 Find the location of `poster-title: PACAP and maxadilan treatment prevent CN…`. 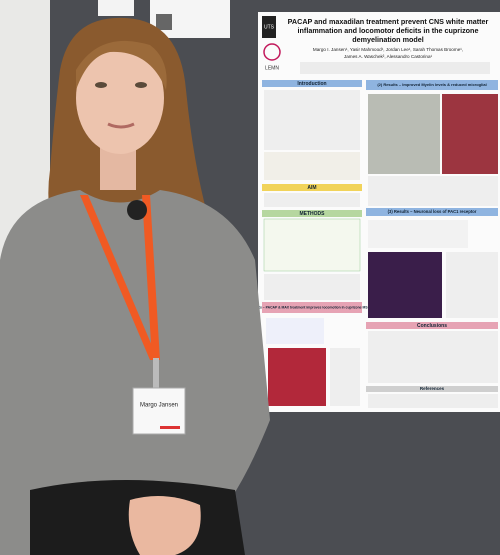

poster-title: PACAP and maxadilan treatment prevent CN… is located at coordinates (388, 21).